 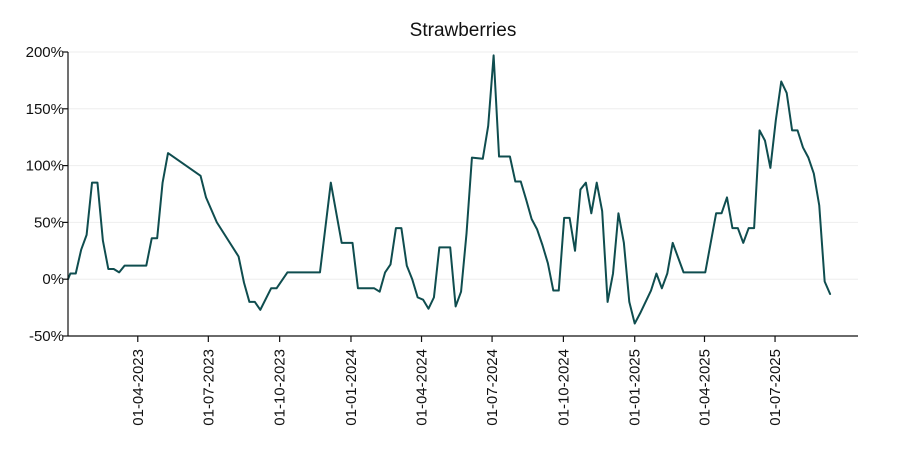 I want to click on y-tick-label: 150%, so click(x=45, y=109).